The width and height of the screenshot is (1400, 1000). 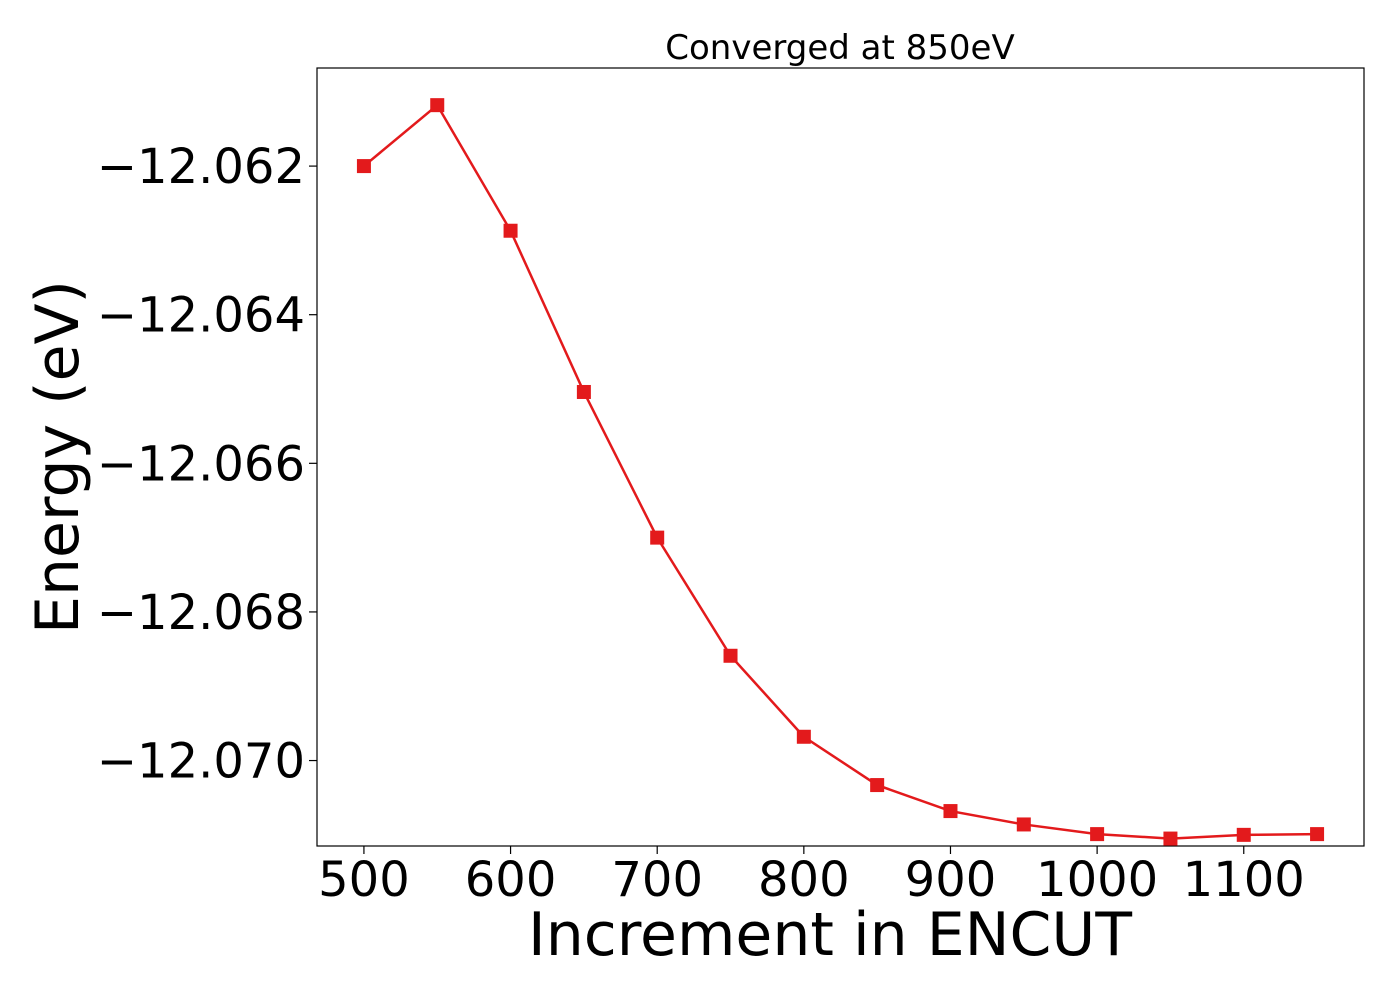 I want to click on y-tick-label: −12.070, so click(x=201, y=762).